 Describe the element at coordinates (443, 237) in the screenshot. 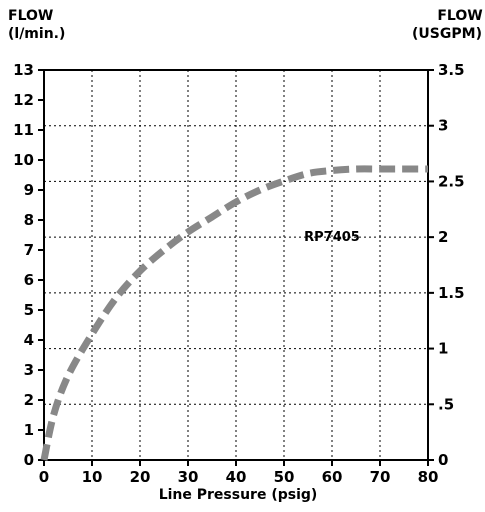

I see `y-right-tick-label: 2` at that location.